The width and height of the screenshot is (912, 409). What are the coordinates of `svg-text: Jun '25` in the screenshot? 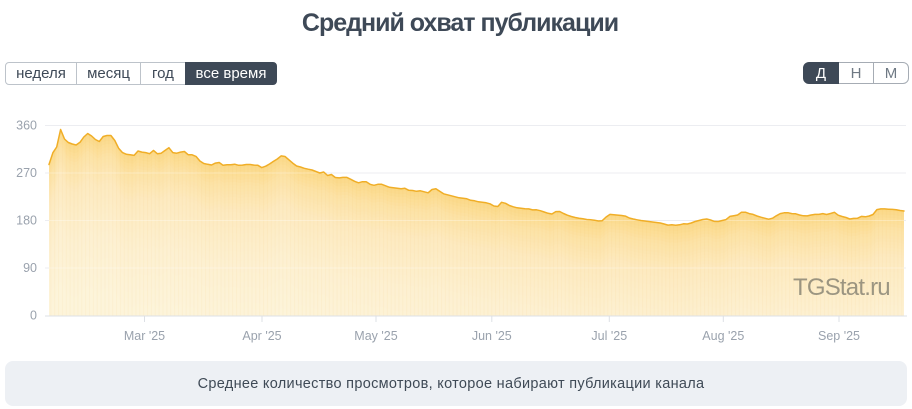 It's located at (492, 336).